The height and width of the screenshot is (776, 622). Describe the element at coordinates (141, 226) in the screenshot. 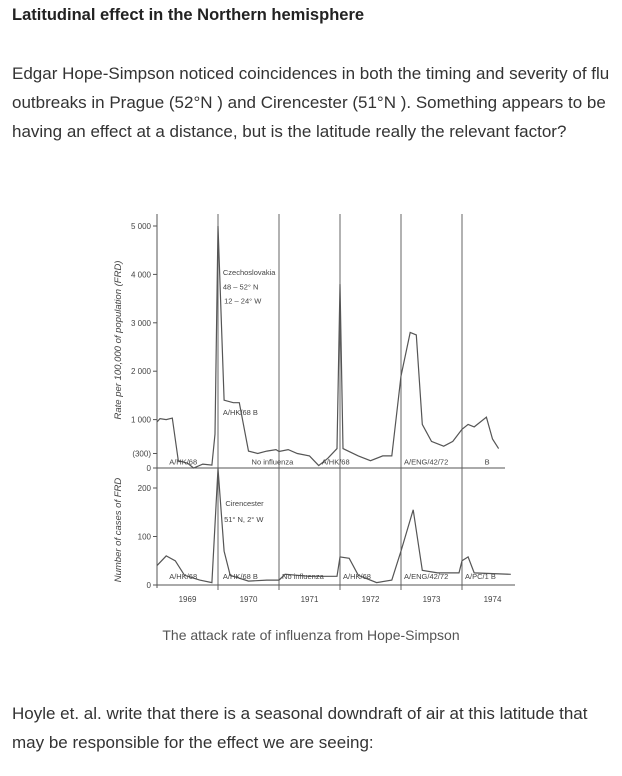

I see `y-tick-label: 5 000` at that location.